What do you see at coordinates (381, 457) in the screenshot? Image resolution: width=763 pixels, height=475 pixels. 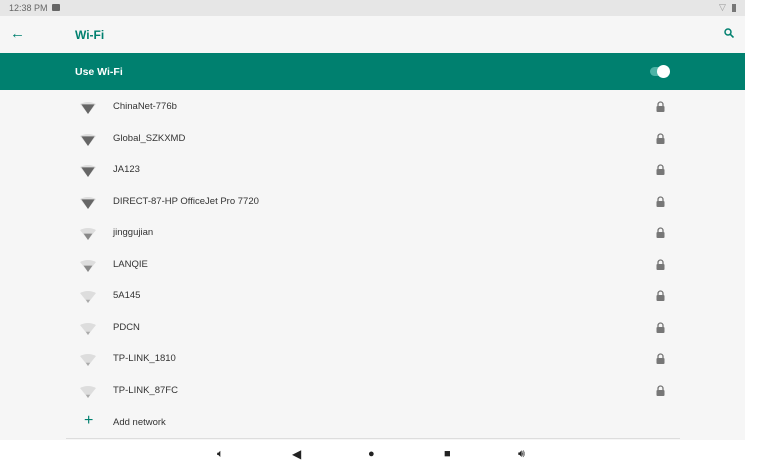 I see `navigation-bar: 🔈︎ ◀ ● ■ 🔊︎` at bounding box center [381, 457].